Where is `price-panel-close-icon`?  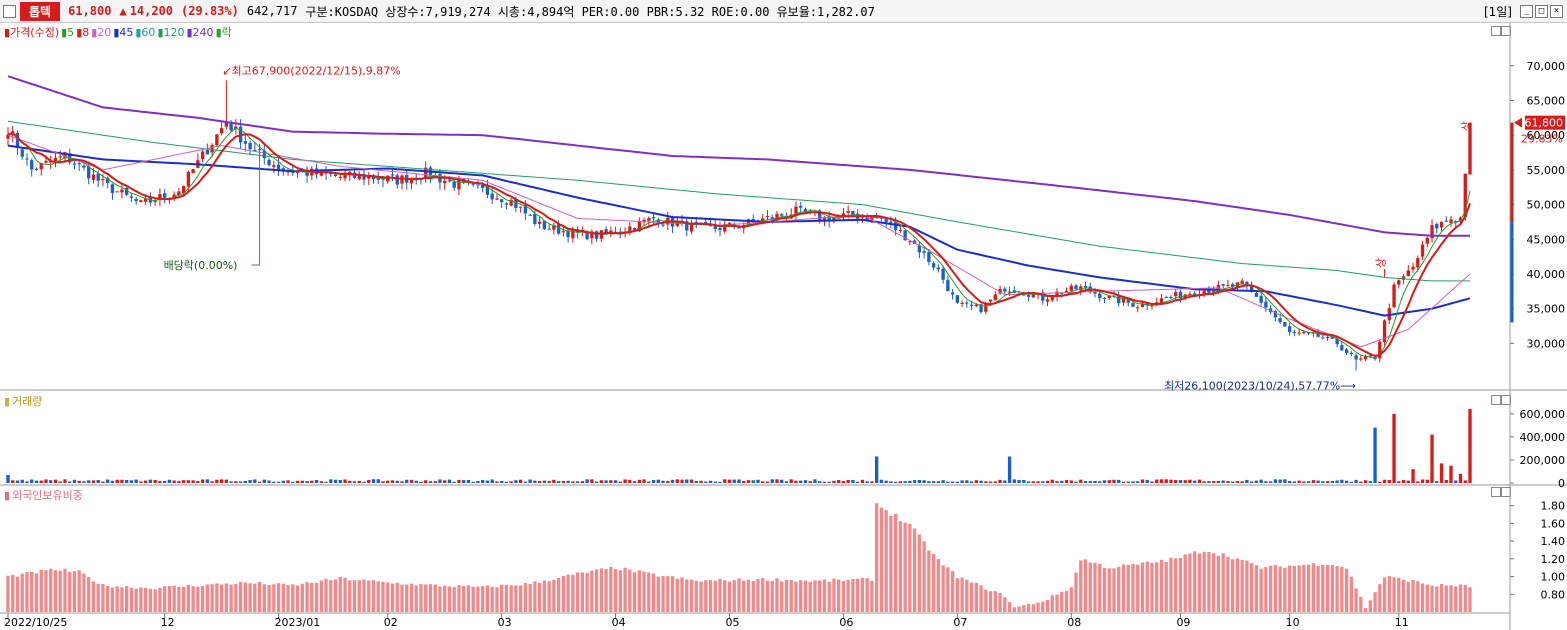 price-panel-close-icon is located at coordinates (1506, 31).